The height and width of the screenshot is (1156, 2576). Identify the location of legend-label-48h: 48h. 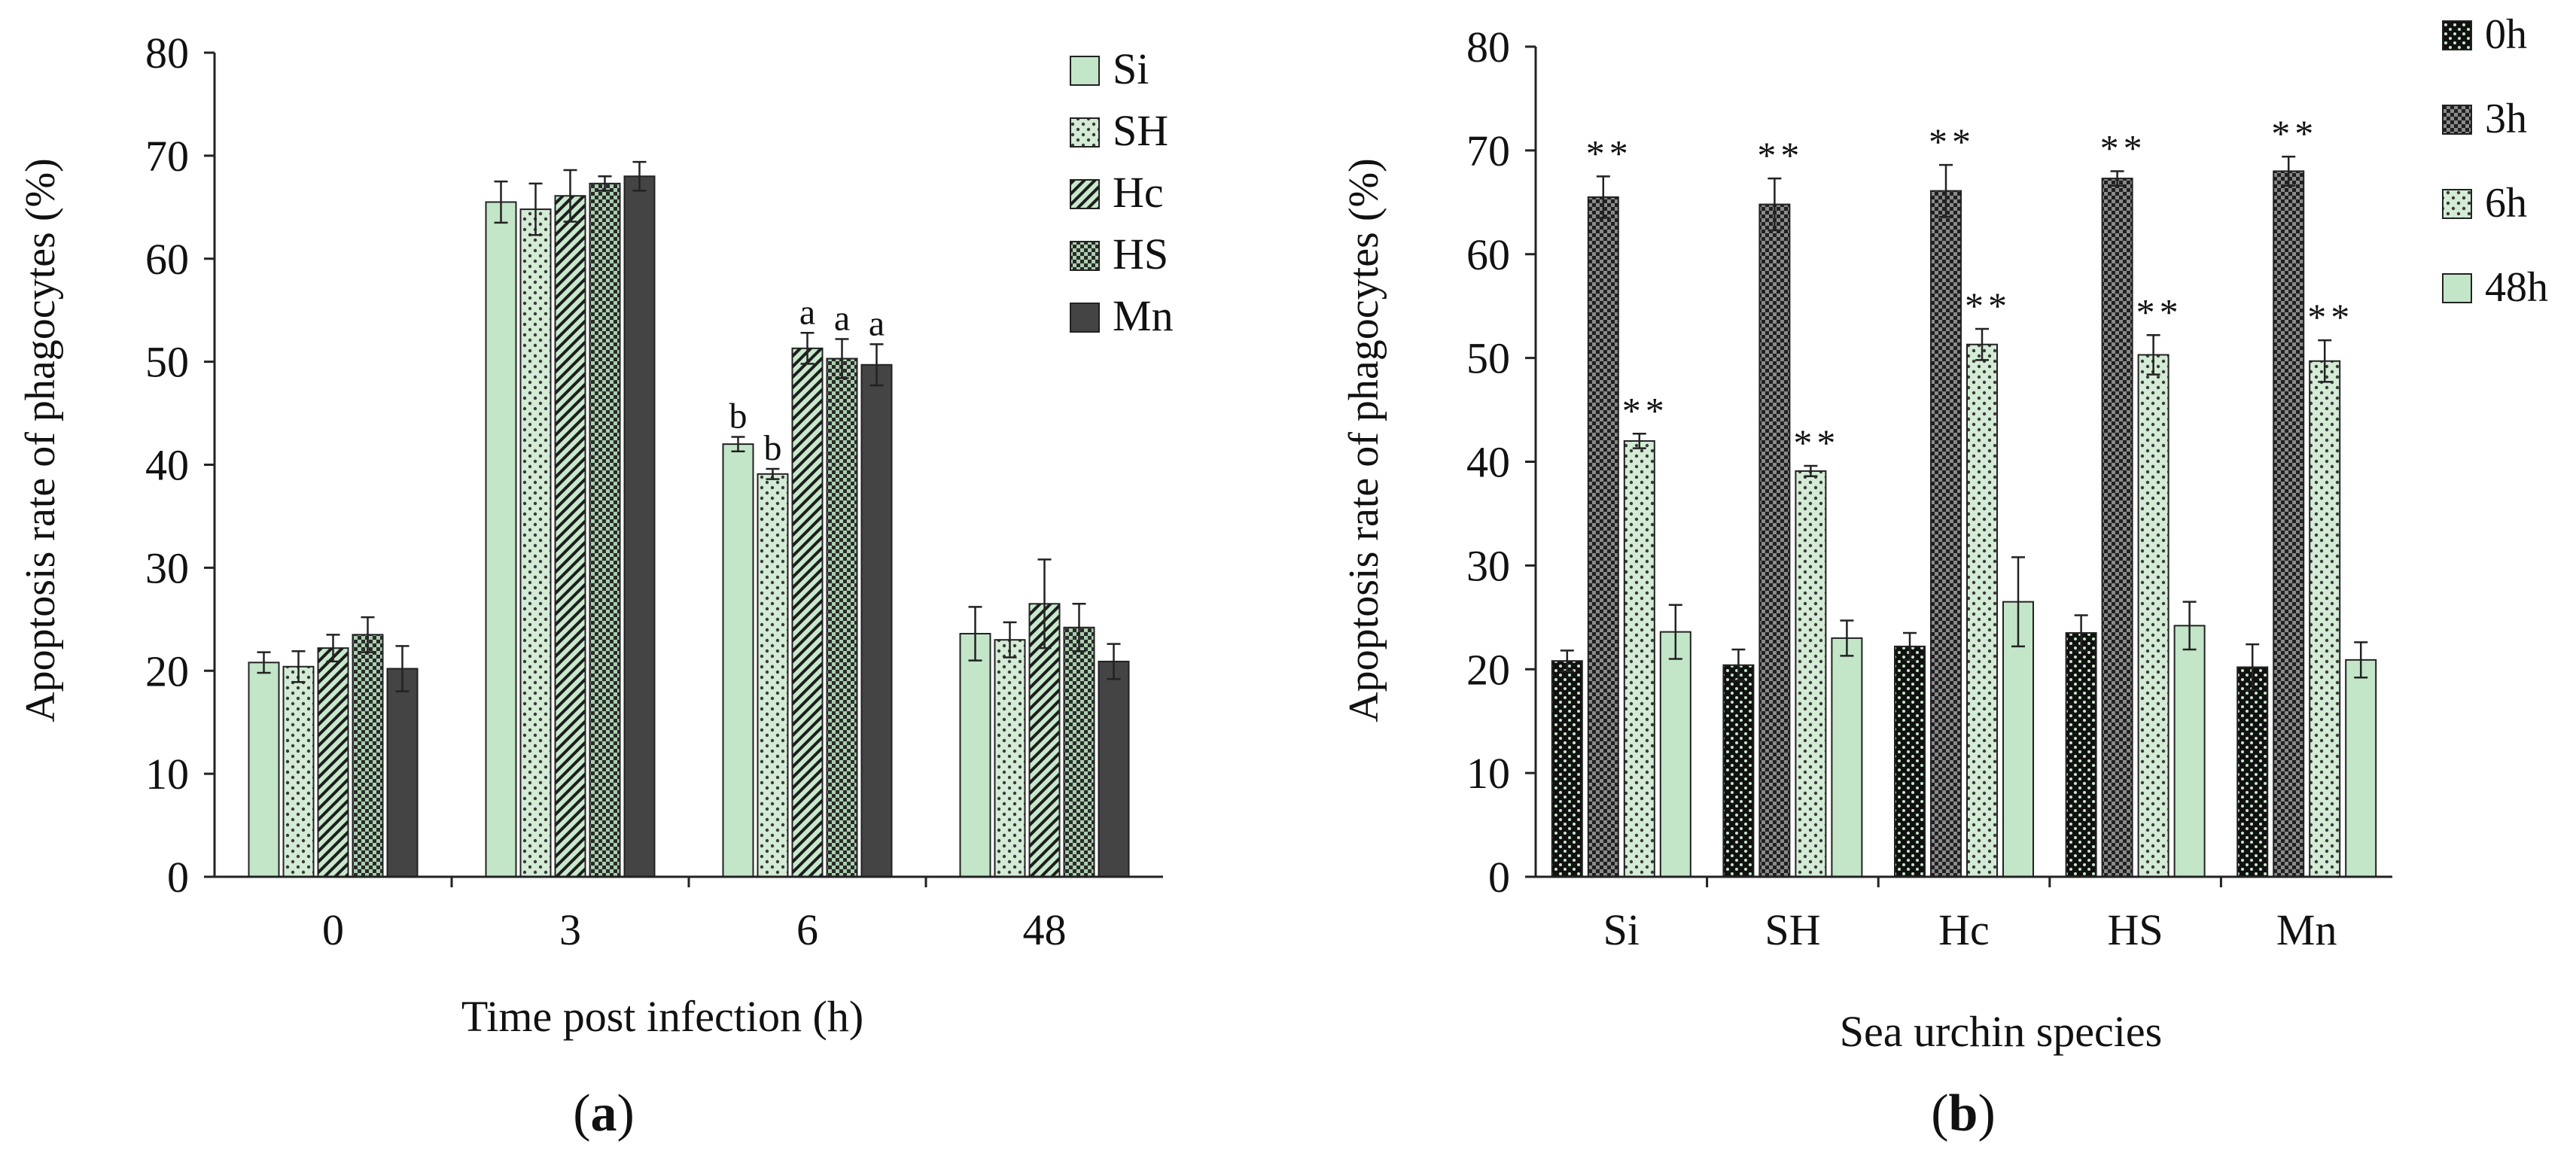
(2517, 287).